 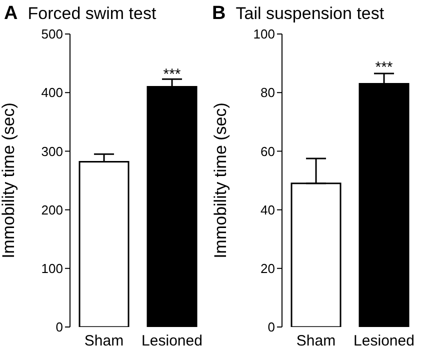 What do you see at coordinates (11, 14) in the screenshot?
I see `text: A` at bounding box center [11, 14].